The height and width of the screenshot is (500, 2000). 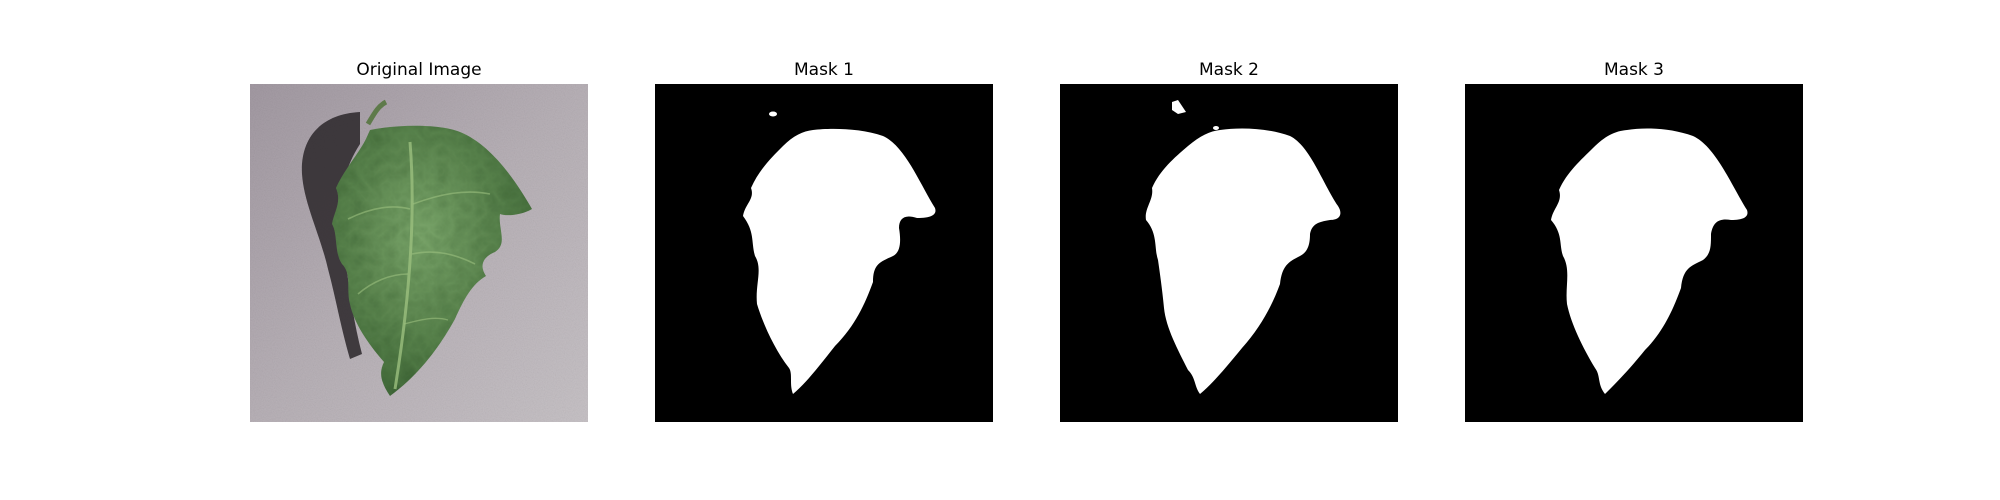 What do you see at coordinates (823, 70) in the screenshot?
I see `panel-title-mask-1: Mask 1` at bounding box center [823, 70].